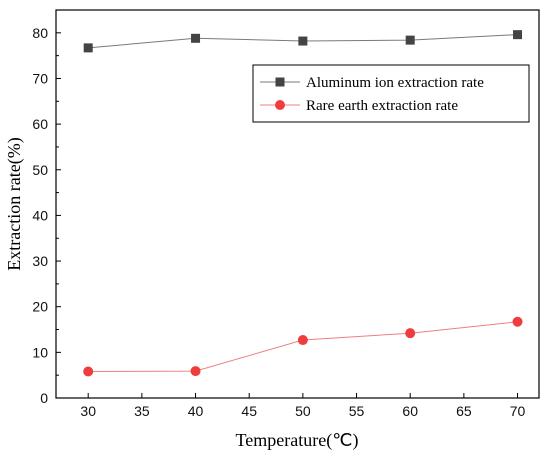 The height and width of the screenshot is (459, 550). I want to click on legend-box, so click(391, 93).